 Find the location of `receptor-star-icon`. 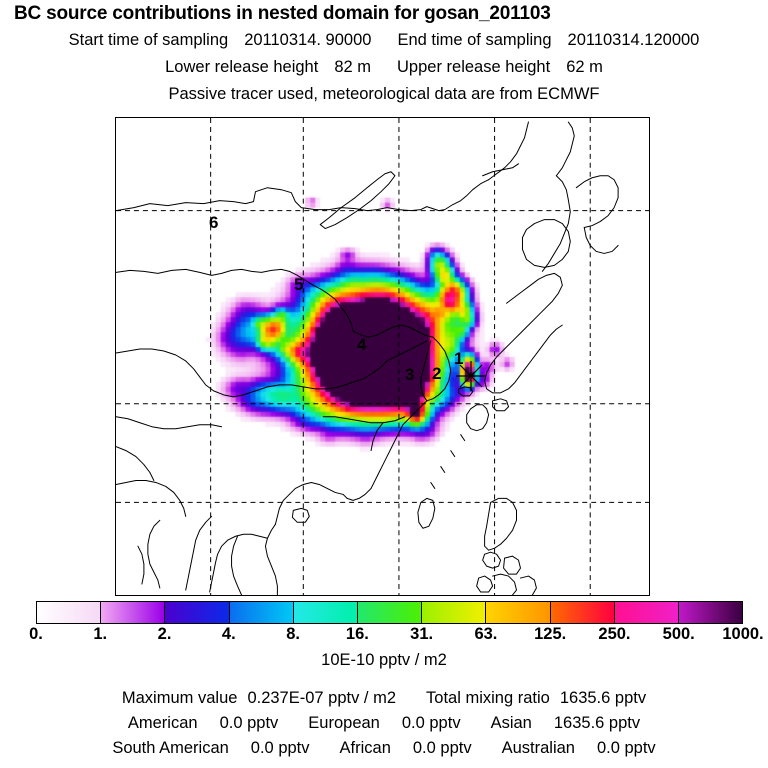

receptor-star-icon is located at coordinates (471, 376).